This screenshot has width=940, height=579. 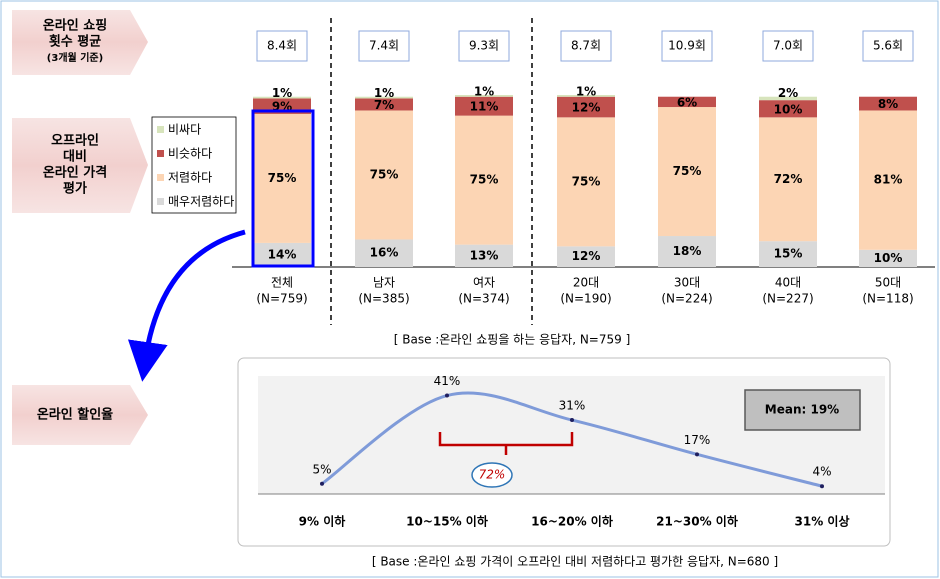 I want to click on value-label: 81%, so click(x=888, y=180).